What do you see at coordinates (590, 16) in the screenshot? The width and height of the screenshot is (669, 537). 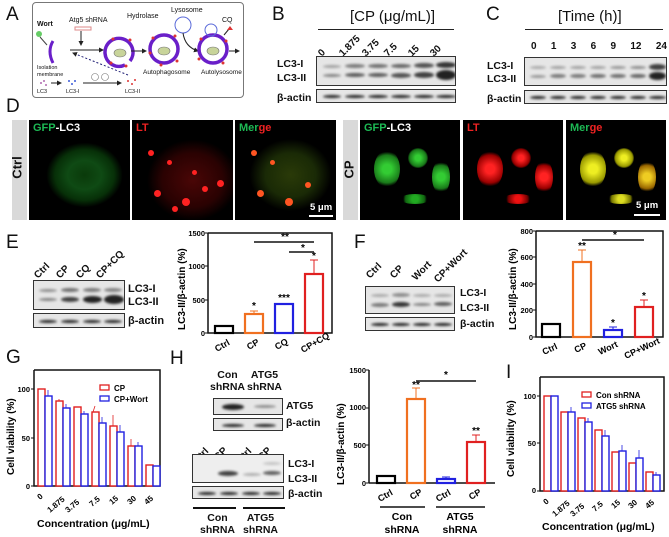 I see `blot-c-title: [Time (h)]` at bounding box center [590, 16].